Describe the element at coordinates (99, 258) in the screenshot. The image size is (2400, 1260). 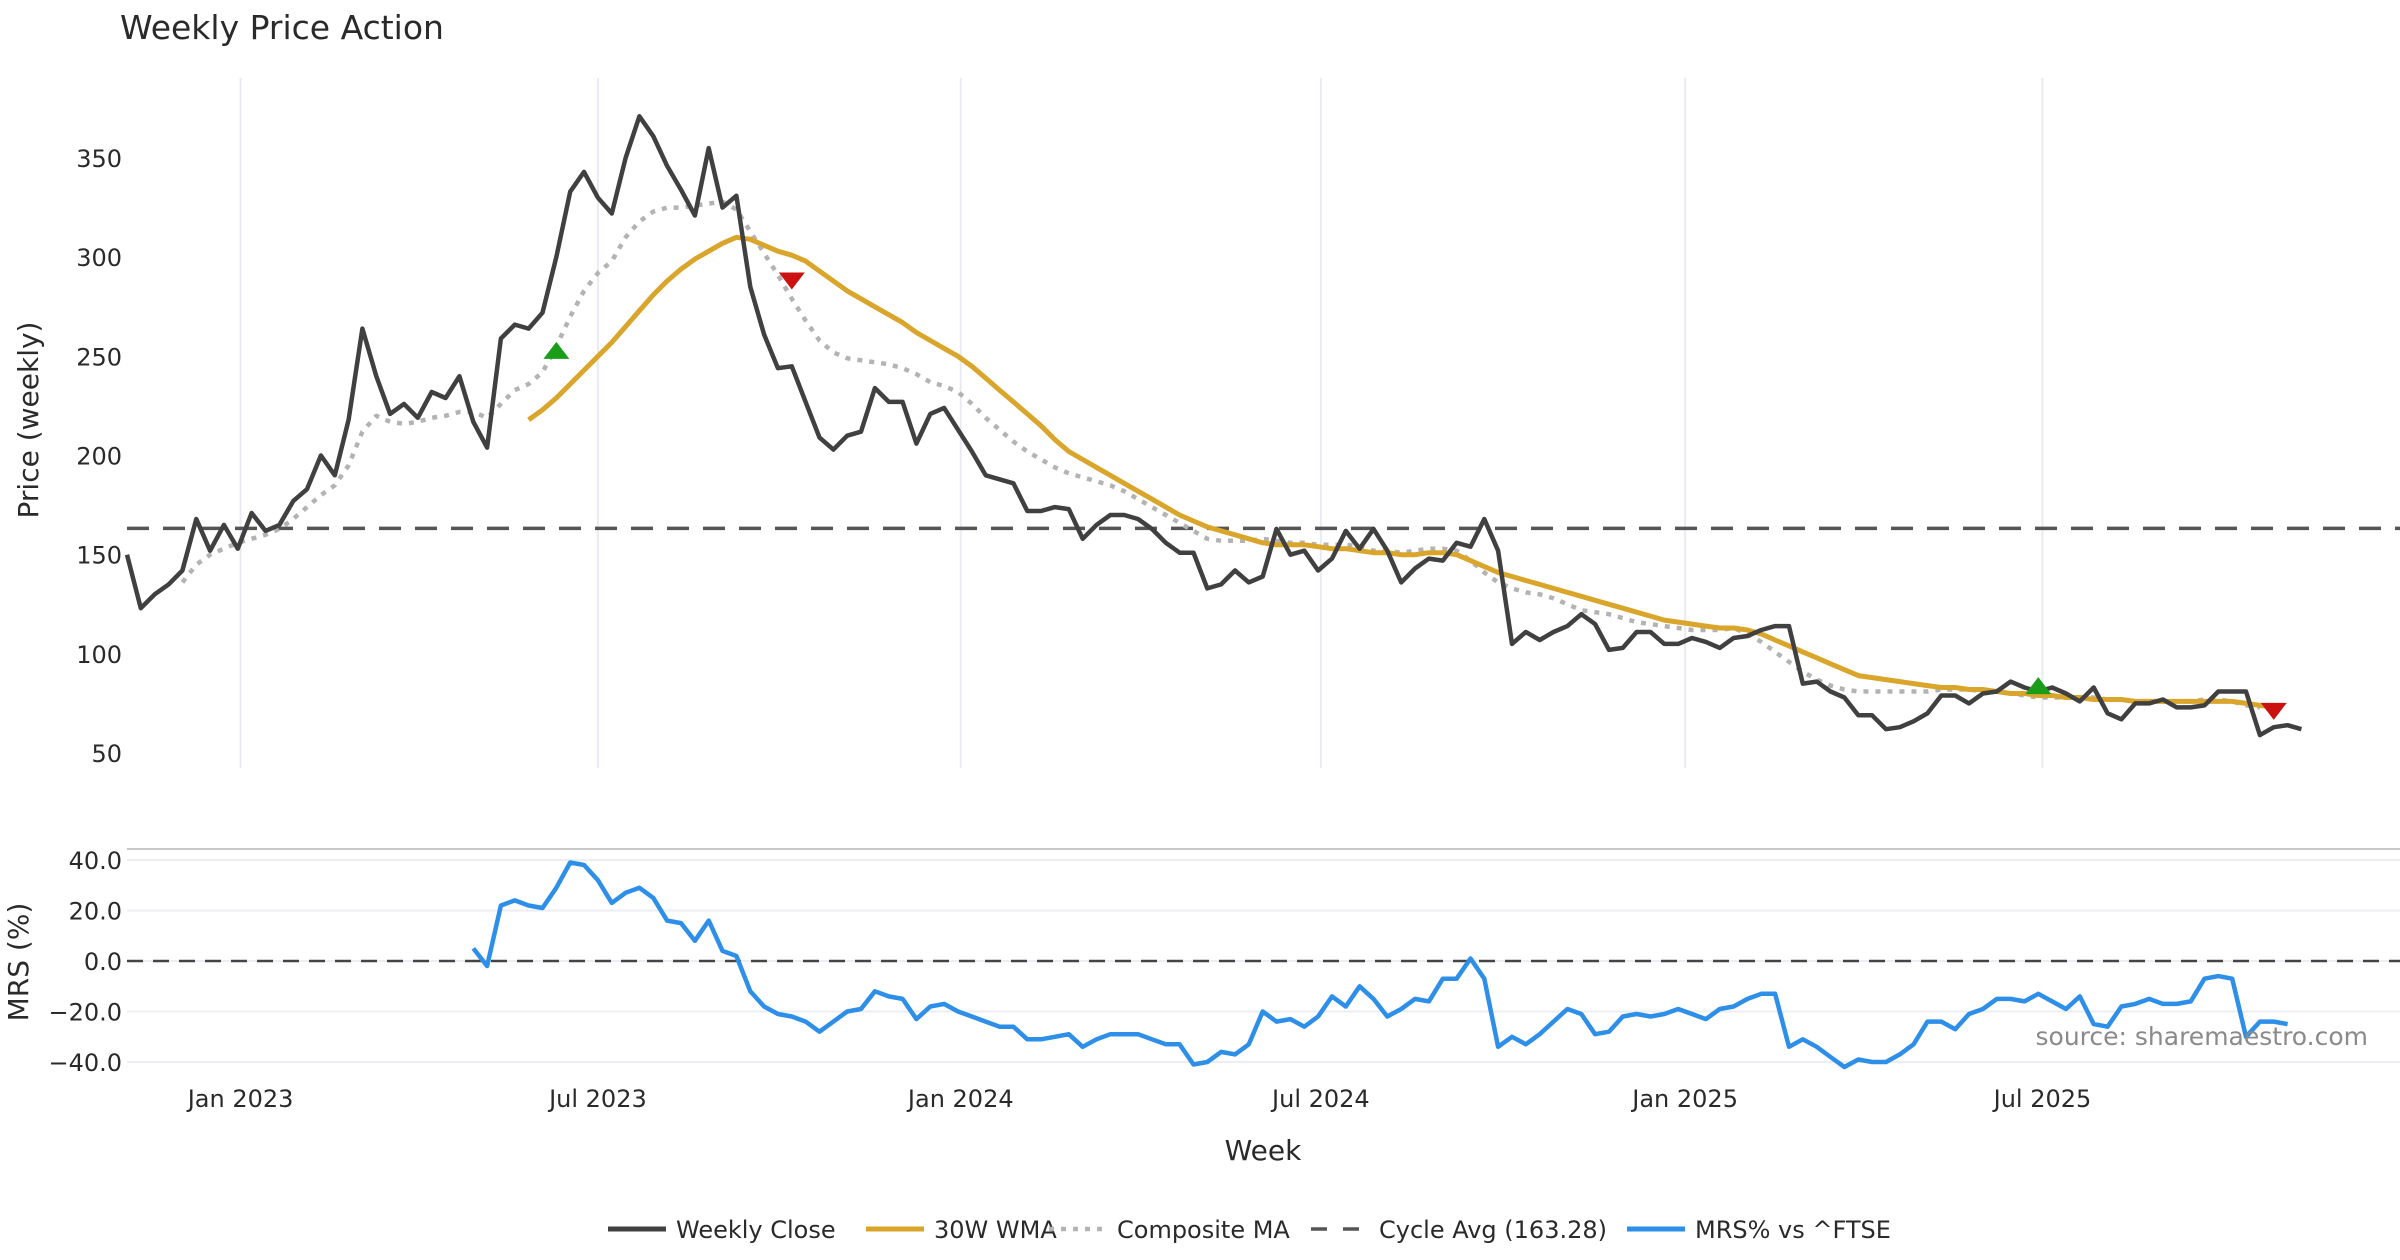
I see `price-y-tick-label: 300` at that location.